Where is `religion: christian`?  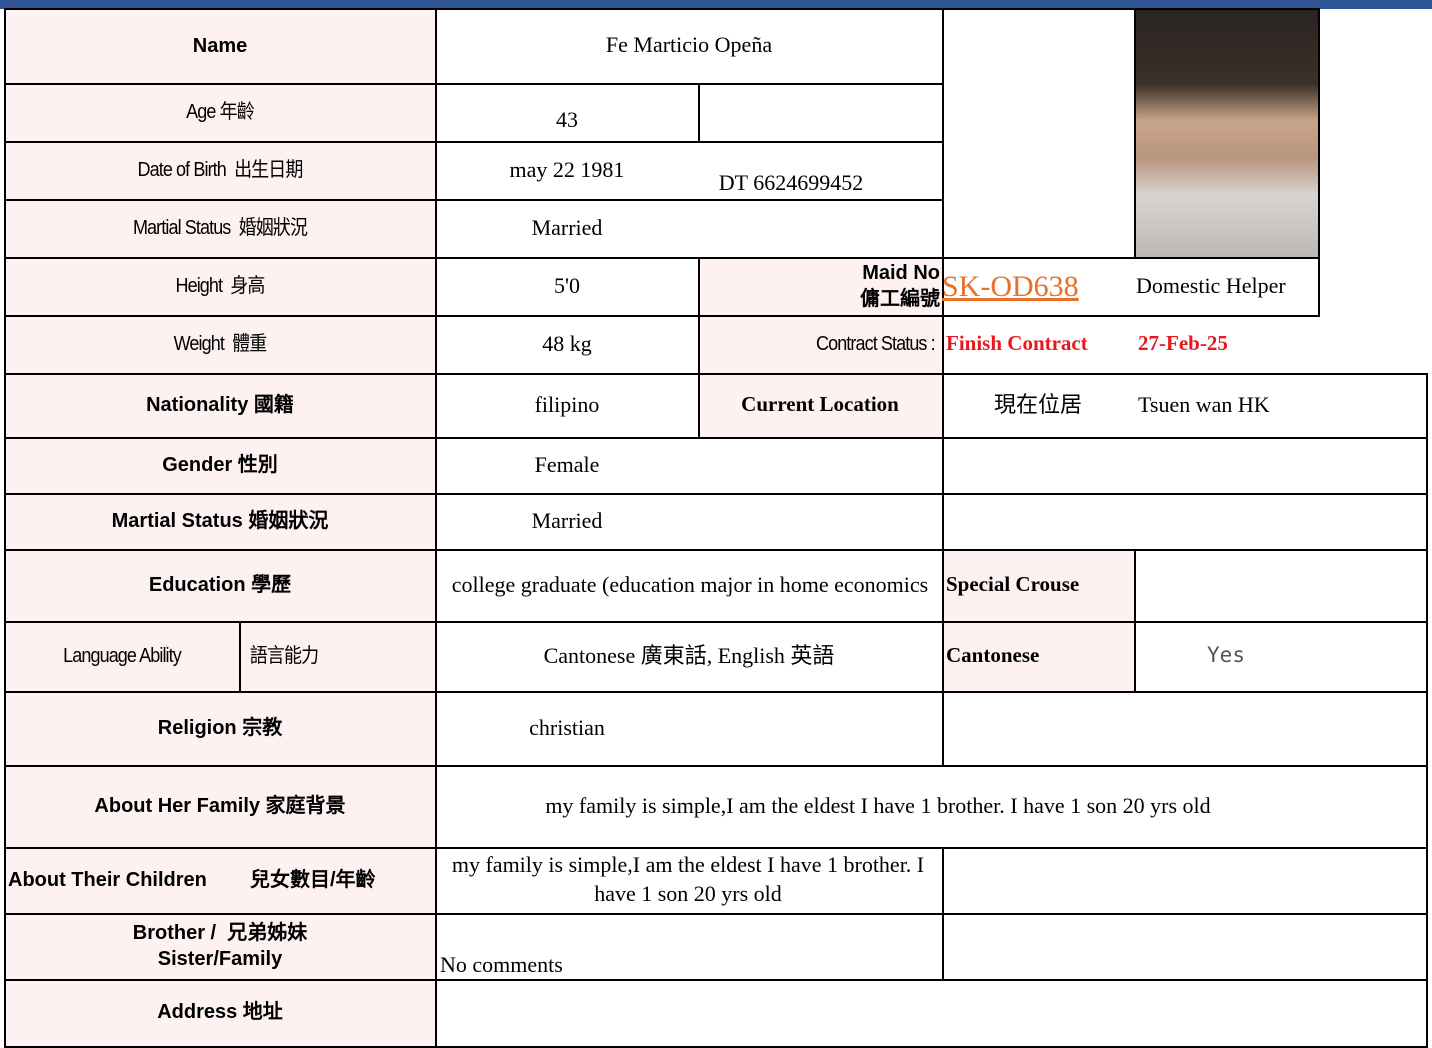
religion: christian is located at coordinates (567, 727).